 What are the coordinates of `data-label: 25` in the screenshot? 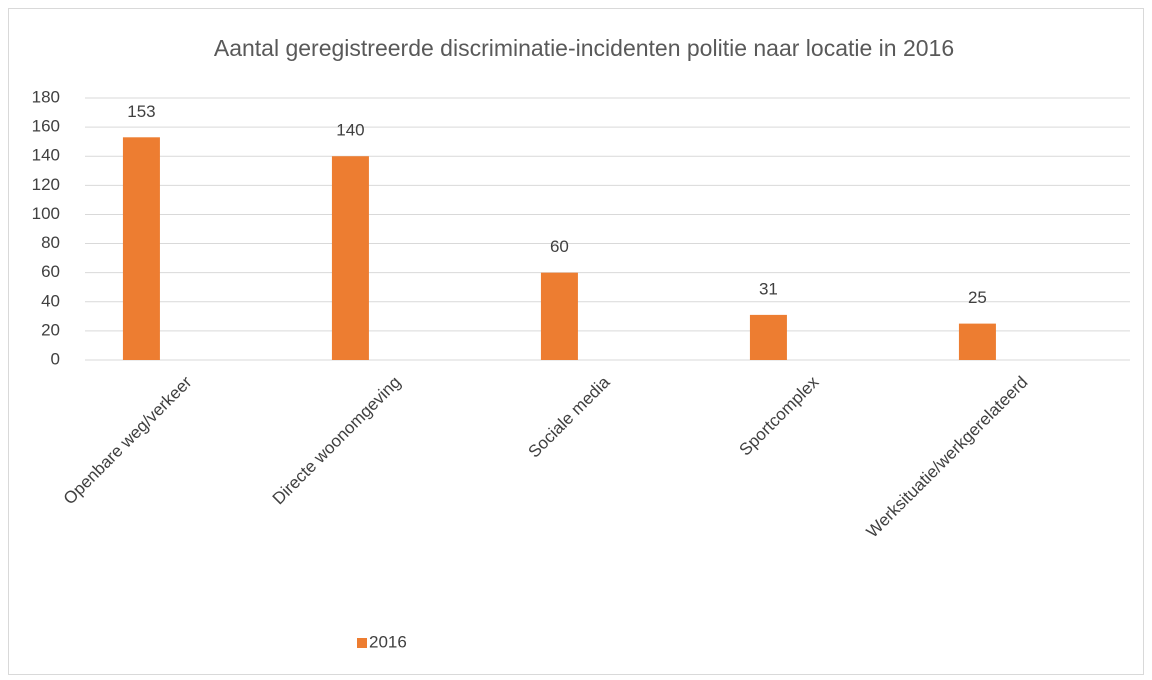 It's located at (977, 297).